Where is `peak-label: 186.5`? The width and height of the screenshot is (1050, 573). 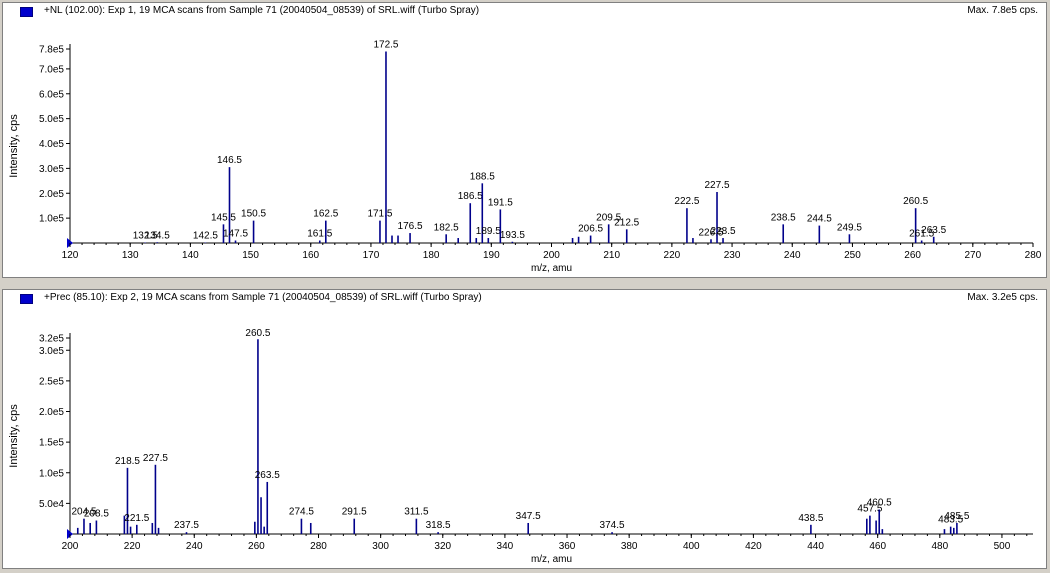
peak-label: 186.5 is located at coordinates (470, 196).